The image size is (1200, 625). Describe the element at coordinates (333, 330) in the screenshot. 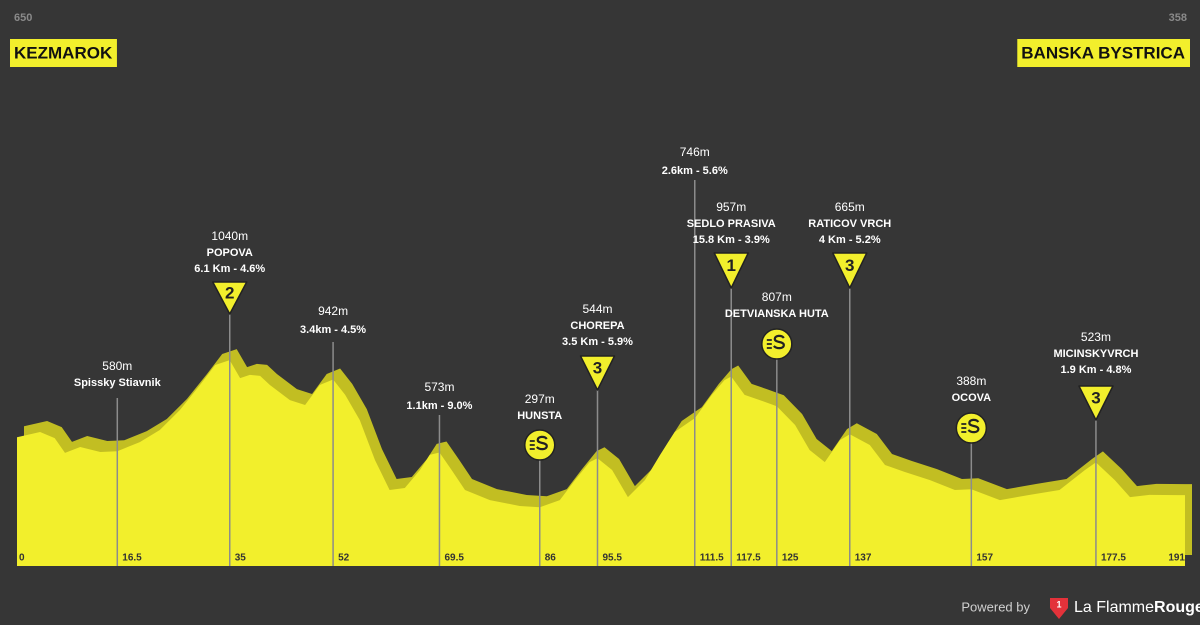

I see `climb-info: 3.4km - 4.5%` at that location.